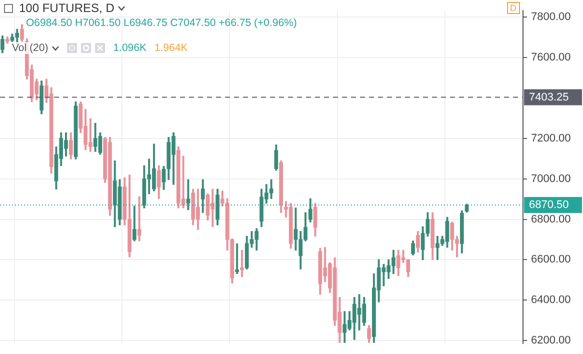  Describe the element at coordinates (551, 17) in the screenshot. I see `y-tick-label: 7800.00` at that location.